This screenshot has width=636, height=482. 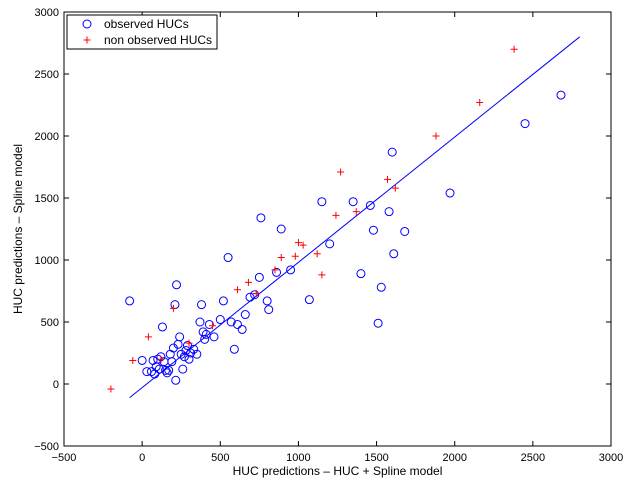 I want to click on legend-observed-marker, so click(x=87, y=24).